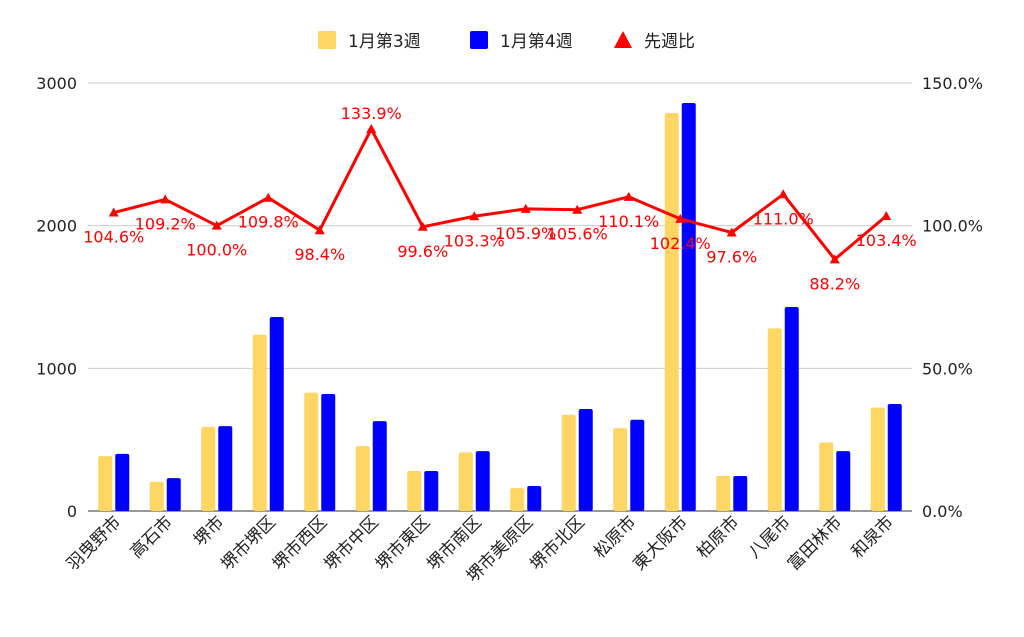  I want to click on right-tick-label: 50.0%, so click(947, 368).